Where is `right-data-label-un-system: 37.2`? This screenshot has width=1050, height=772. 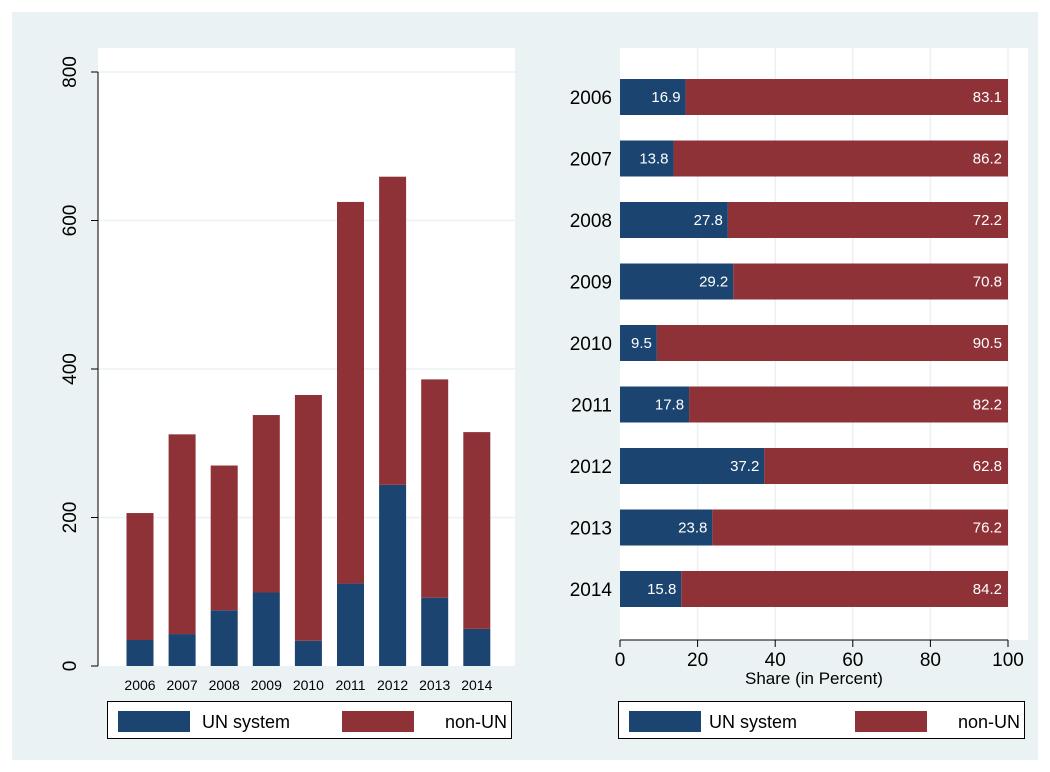 right-data-label-un-system: 37.2 is located at coordinates (744, 466).